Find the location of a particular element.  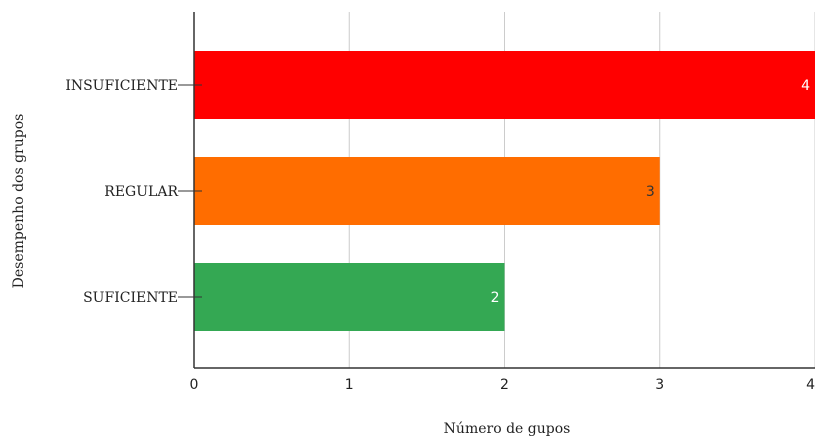

y-ticks: INSUFICIENTE REGULAR SUFICIENTE is located at coordinates (133, 192).